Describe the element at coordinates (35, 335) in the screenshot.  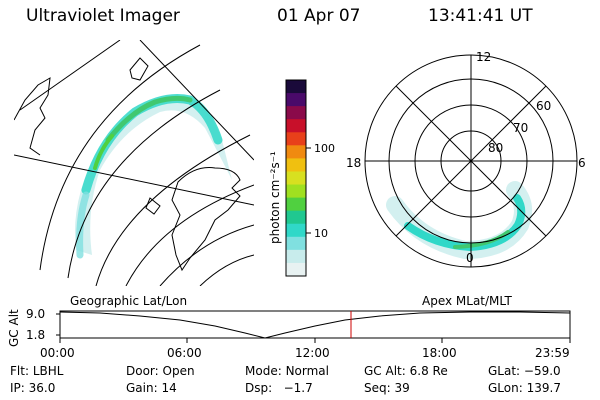
I see `strip-y-tick-1.8: 1.8` at that location.